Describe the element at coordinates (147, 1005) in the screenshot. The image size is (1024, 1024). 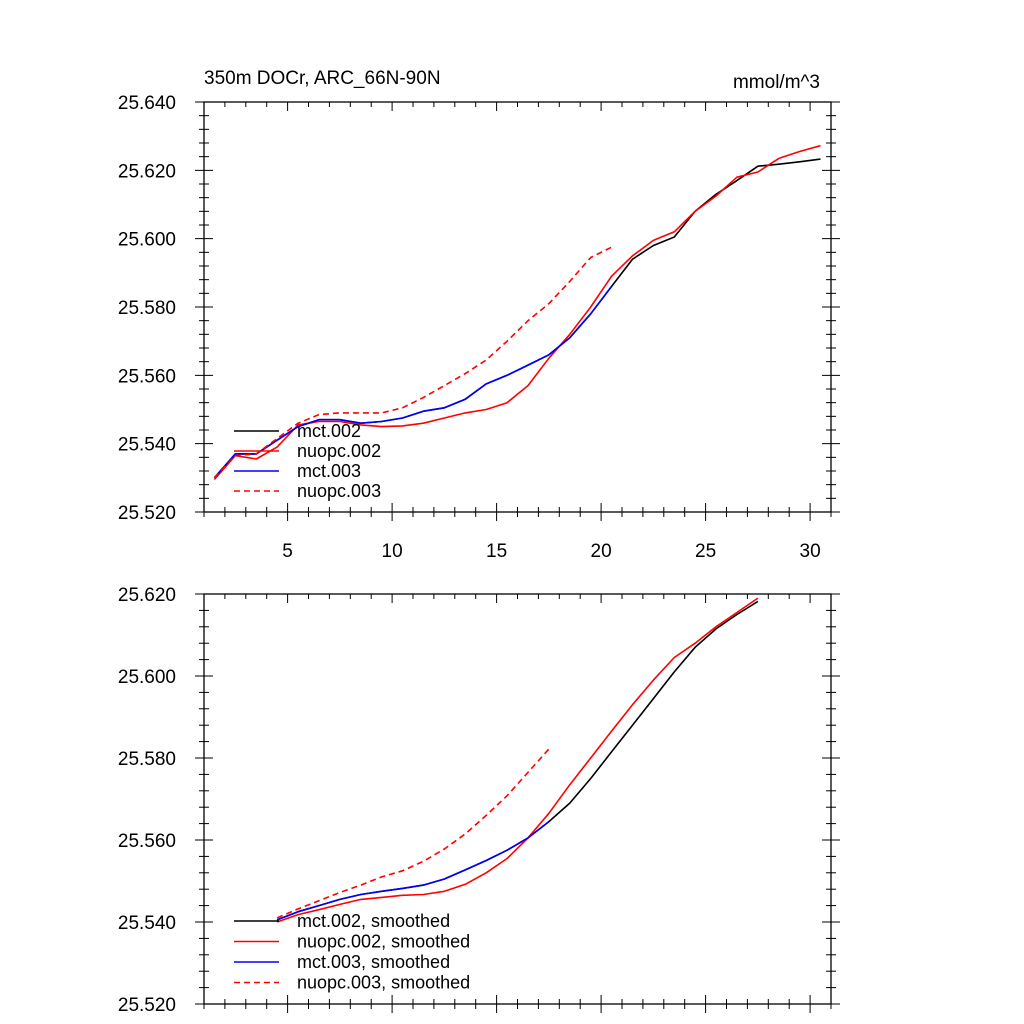
I see `bottom-ytick-label: 25.520` at that location.